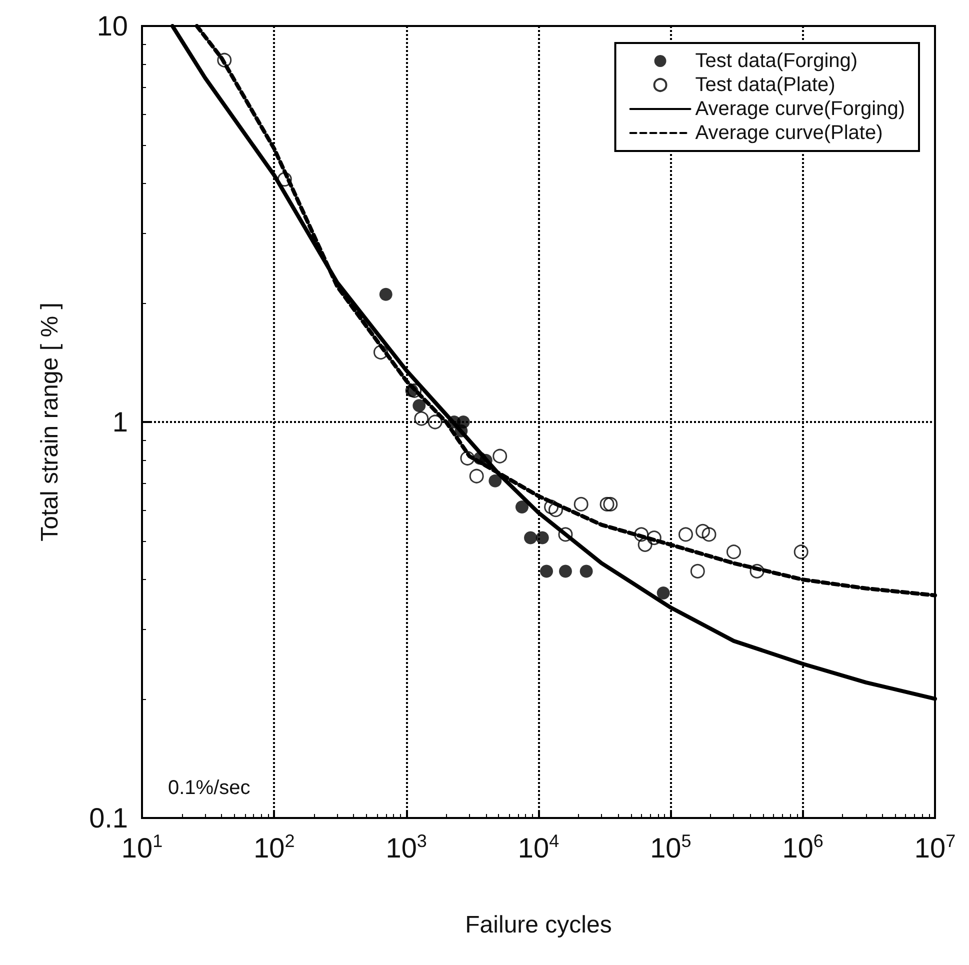 The height and width of the screenshot is (965, 969). Describe the element at coordinates (120, 422) in the screenshot. I see `y-tick-label: 1` at that location.